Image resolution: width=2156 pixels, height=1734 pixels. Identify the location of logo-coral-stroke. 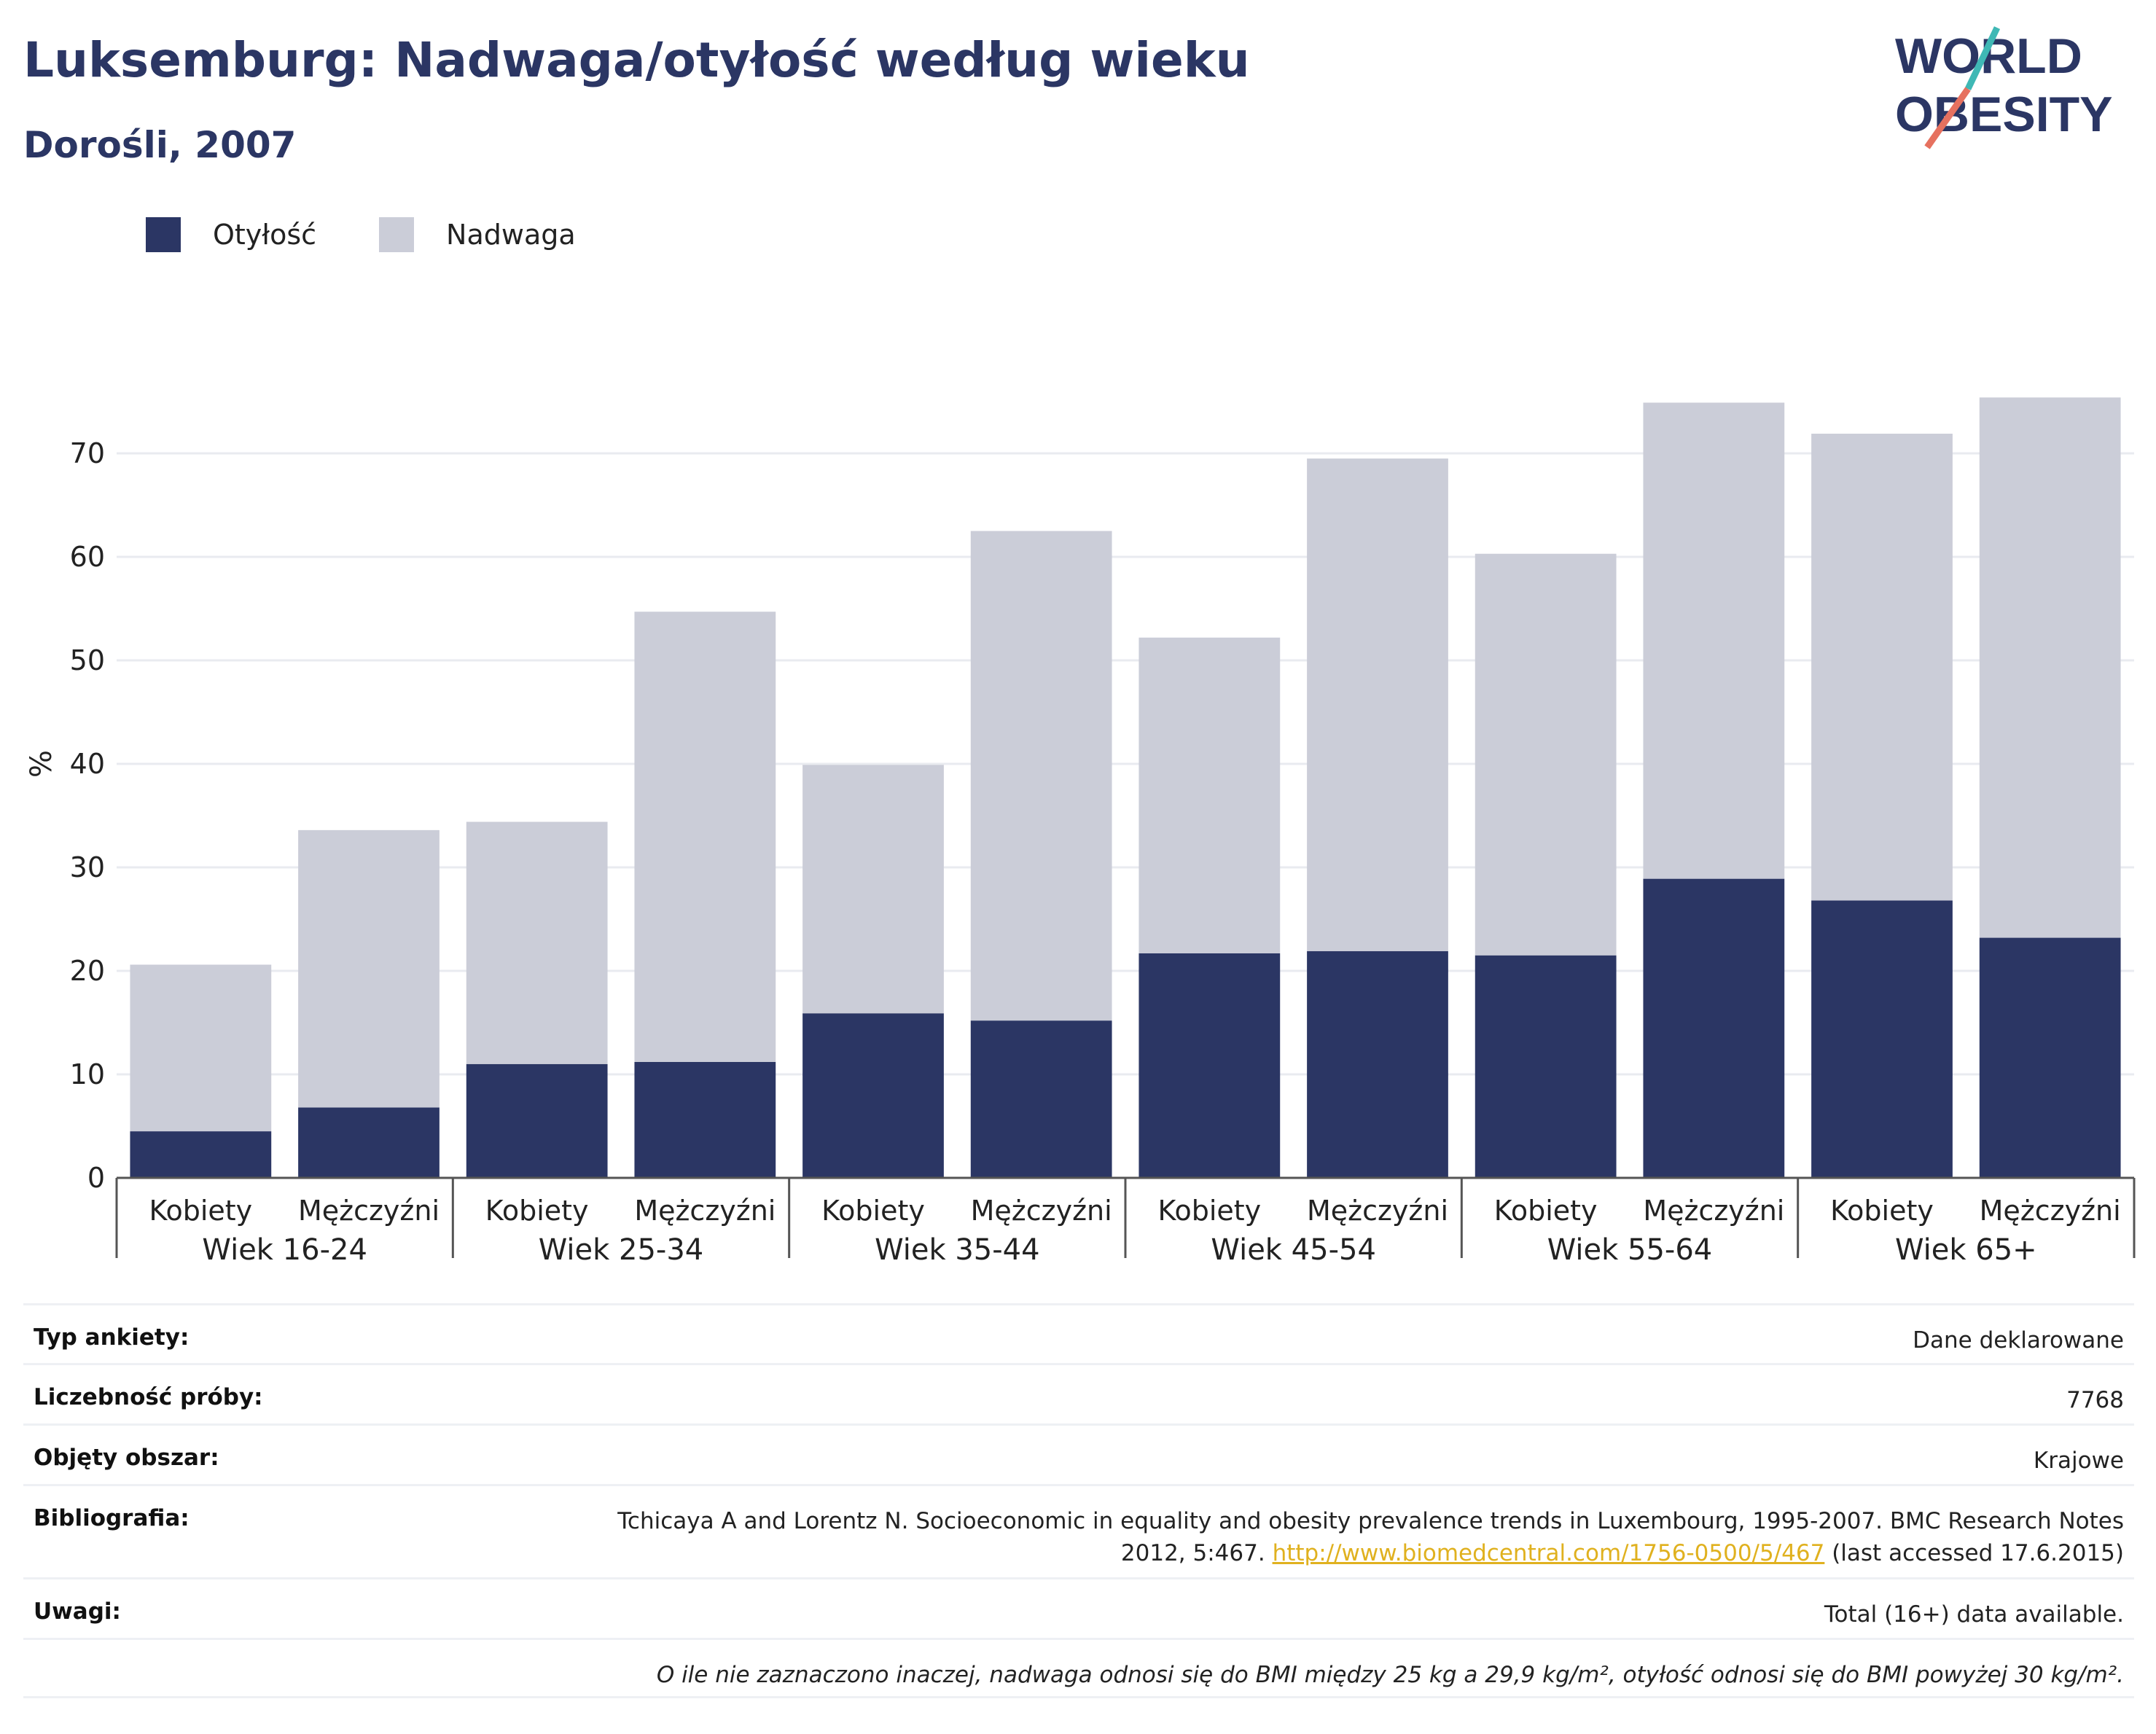
(1948, 118).